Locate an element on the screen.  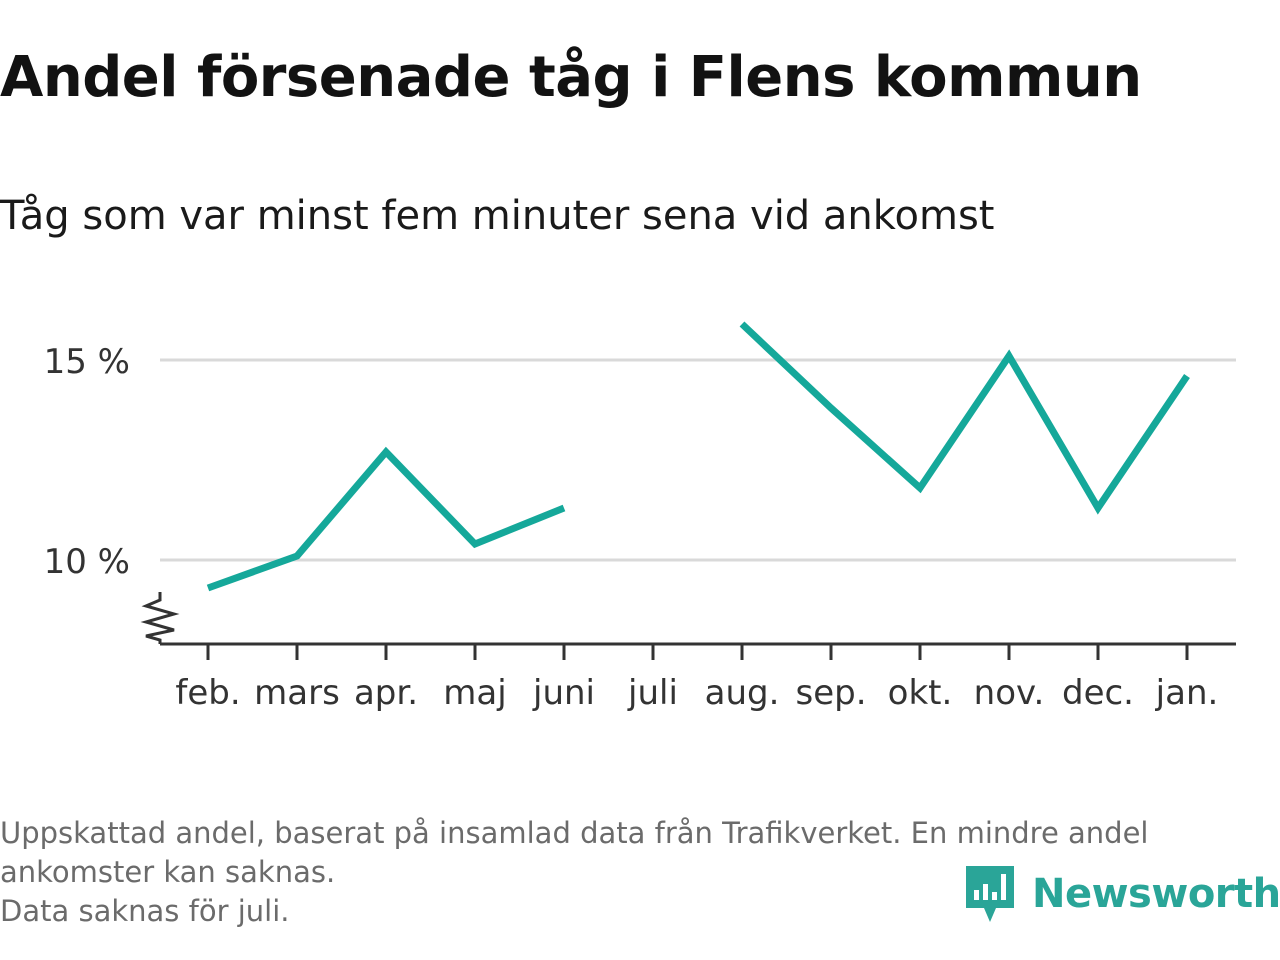
x-tick-label: maj is located at coordinates (474, 693).